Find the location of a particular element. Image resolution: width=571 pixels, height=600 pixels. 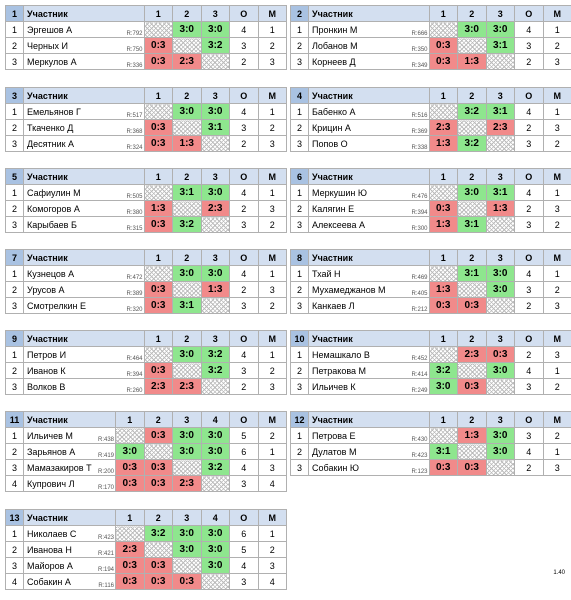

player-cell: Волков В R:260 is located at coordinates (84, 386).